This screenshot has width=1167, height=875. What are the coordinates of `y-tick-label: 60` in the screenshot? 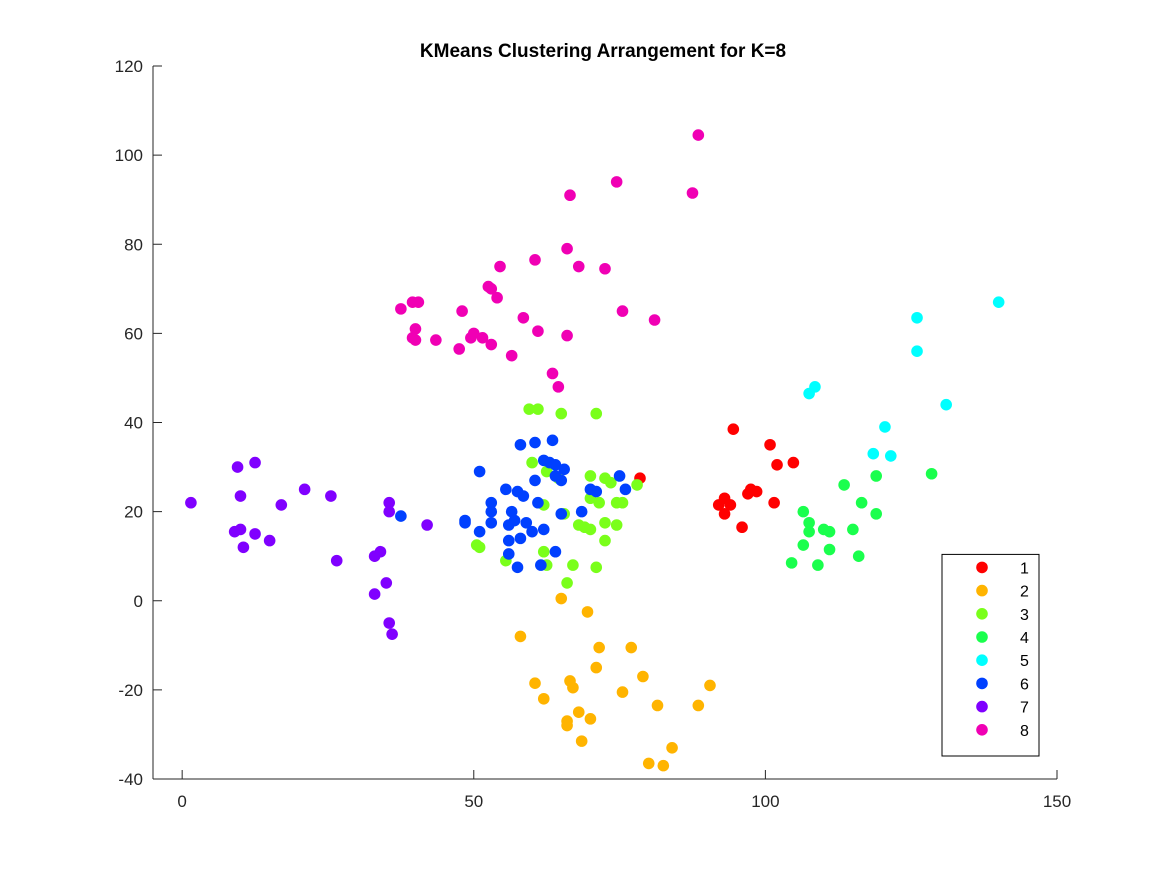 It's located at (133, 333).